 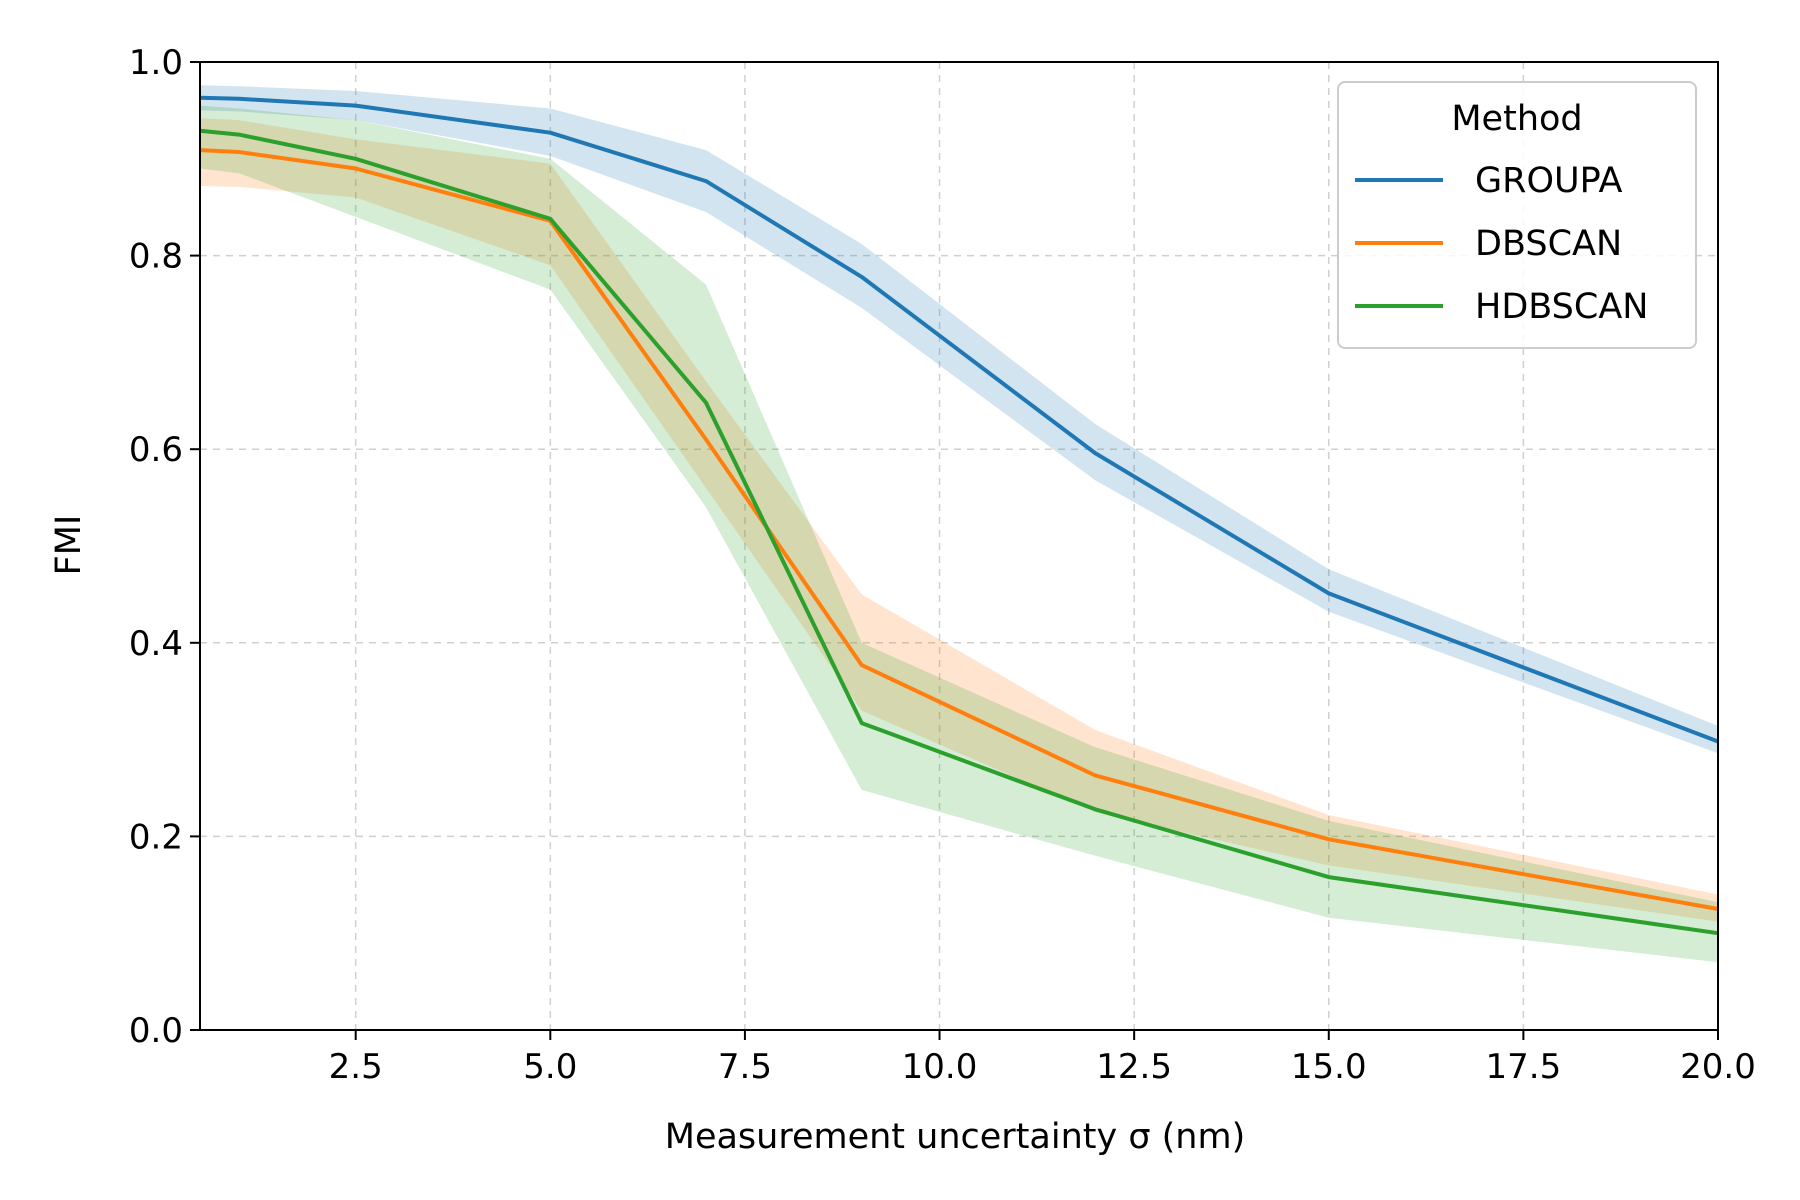 I want to click on y-tick-label: 0.4, so click(x=156, y=644).